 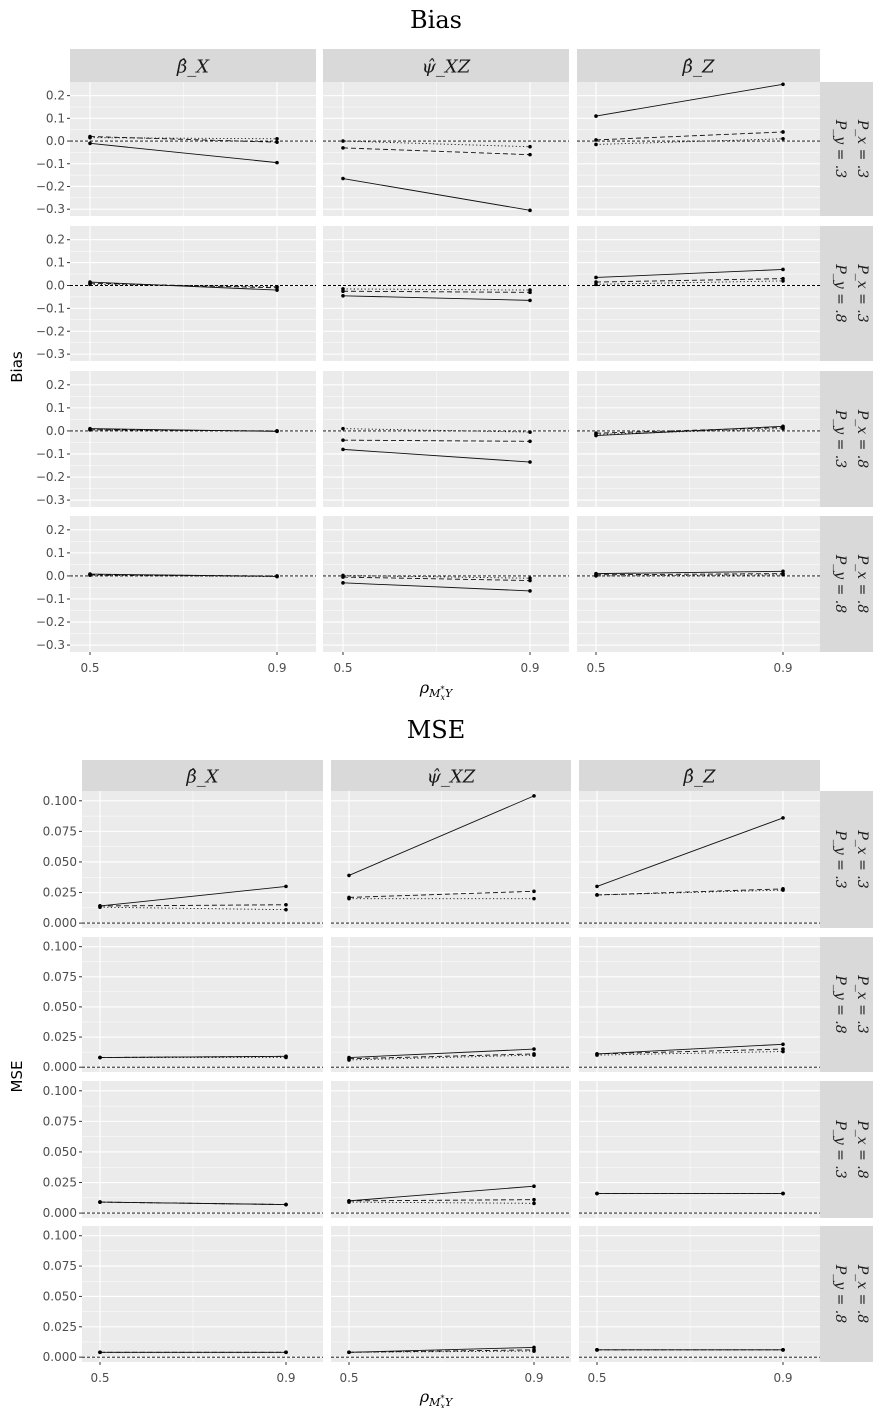 What do you see at coordinates (60, 1183) in the screenshot?
I see `y-tick-label: 0.025` at bounding box center [60, 1183].